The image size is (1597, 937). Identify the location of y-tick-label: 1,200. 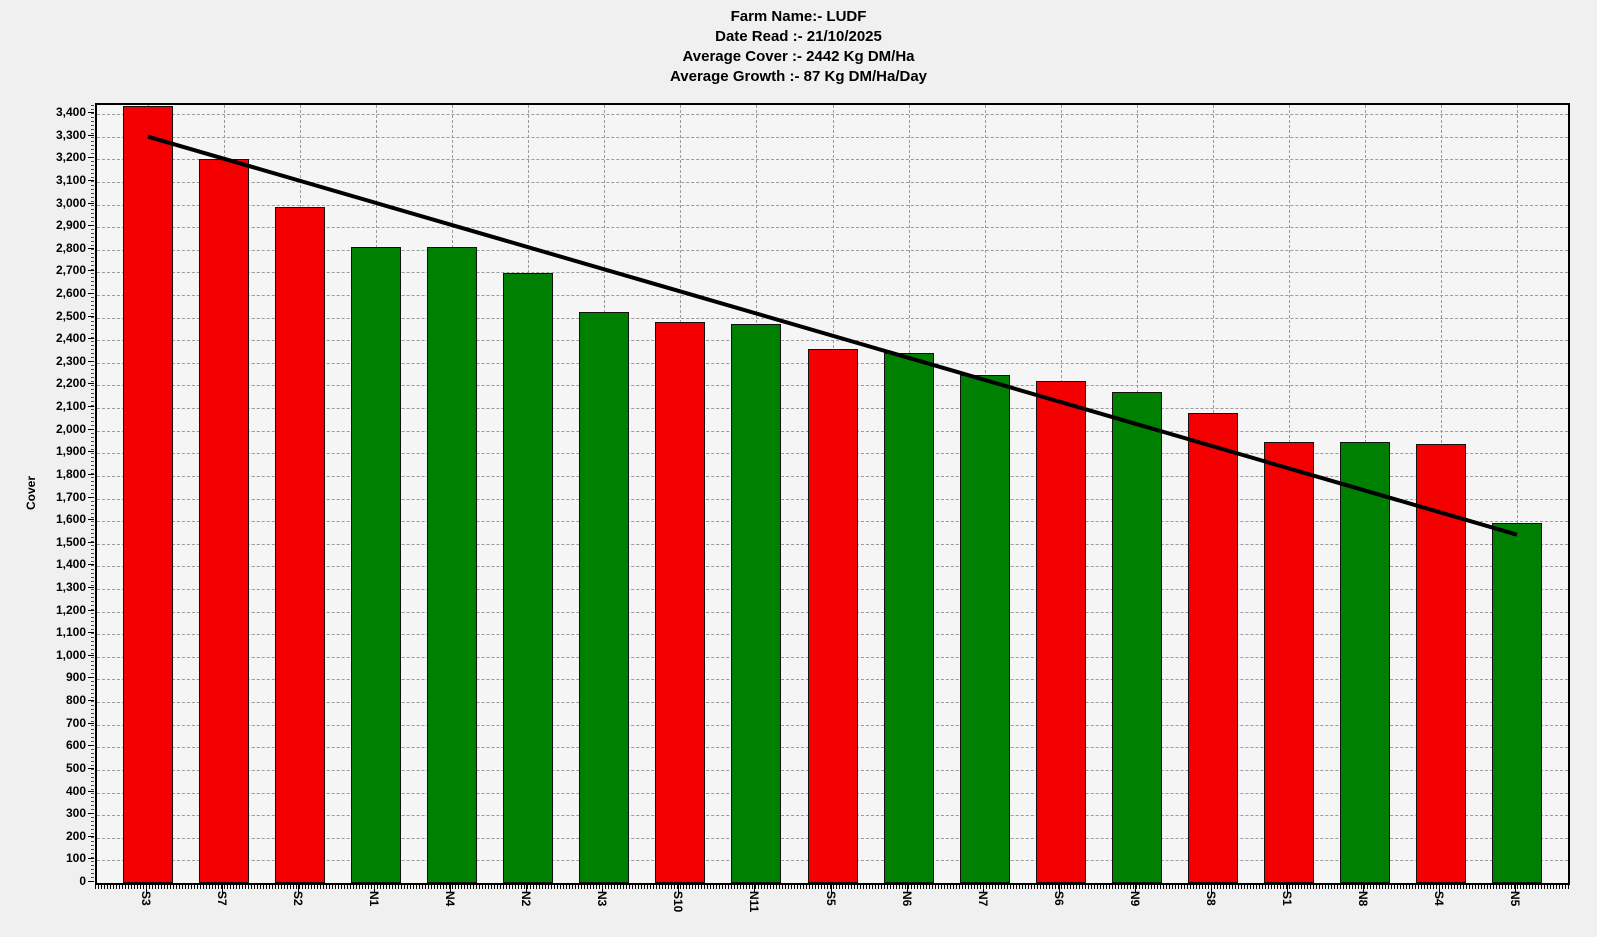
(70, 609).